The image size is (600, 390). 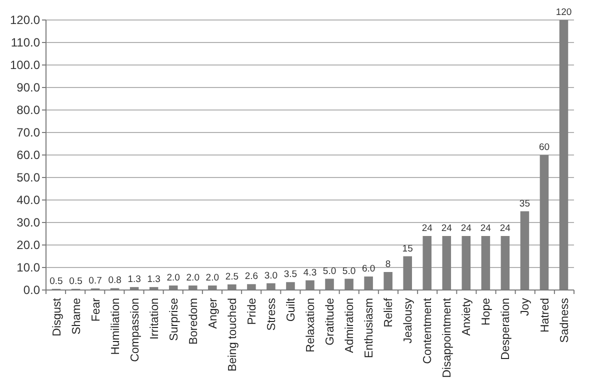 What do you see at coordinates (25, 43) in the screenshot?
I see `y-tick-label: 110.0` at bounding box center [25, 43].